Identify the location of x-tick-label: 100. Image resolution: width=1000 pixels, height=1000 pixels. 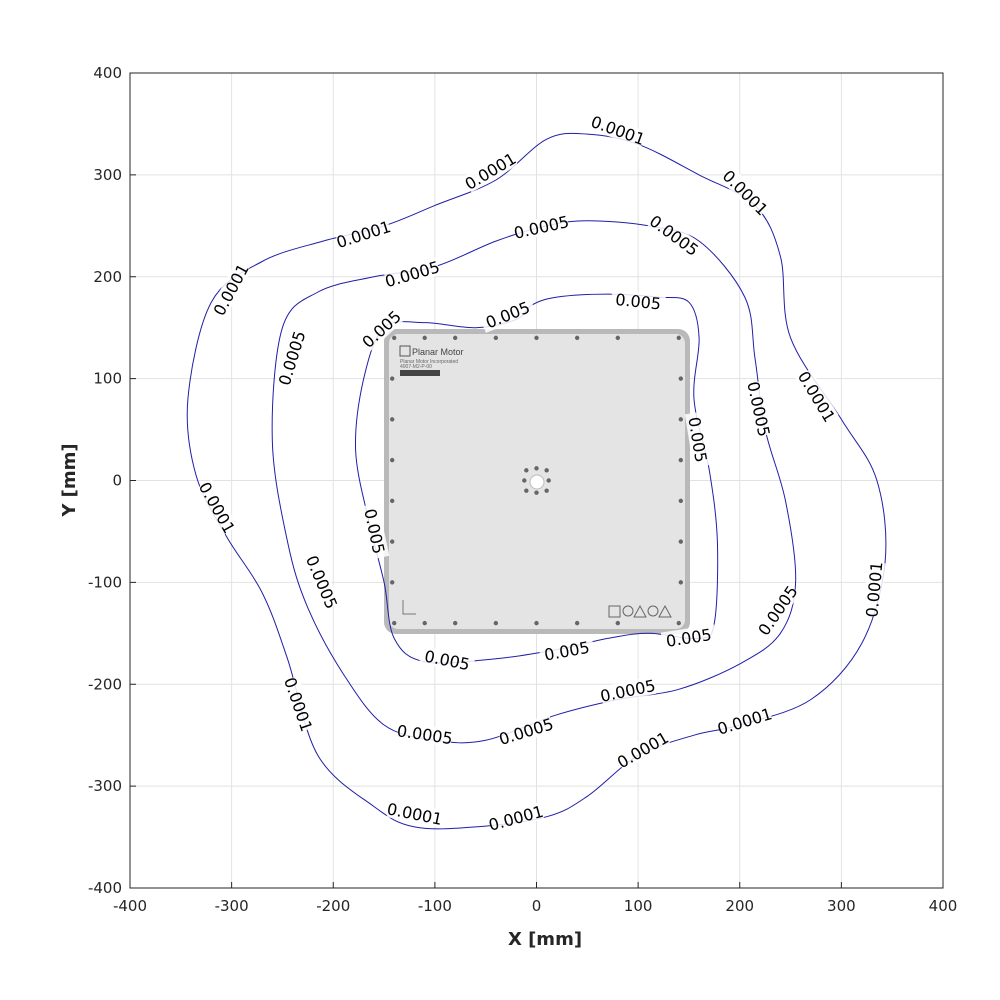
(638, 906).